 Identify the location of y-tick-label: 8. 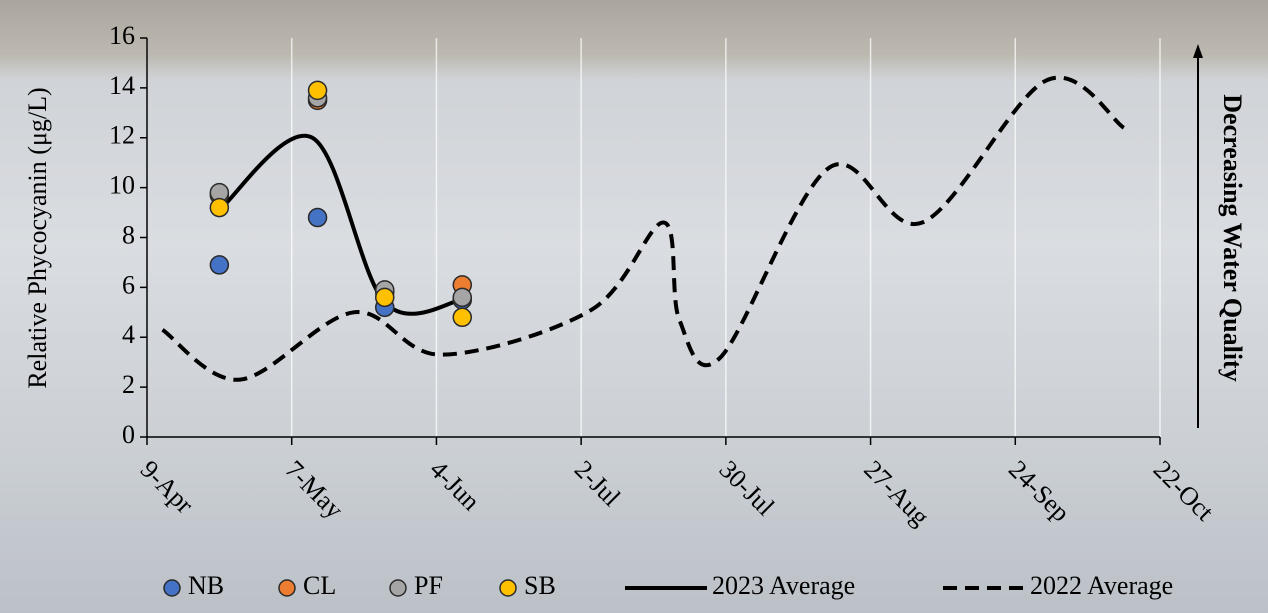
(128, 234).